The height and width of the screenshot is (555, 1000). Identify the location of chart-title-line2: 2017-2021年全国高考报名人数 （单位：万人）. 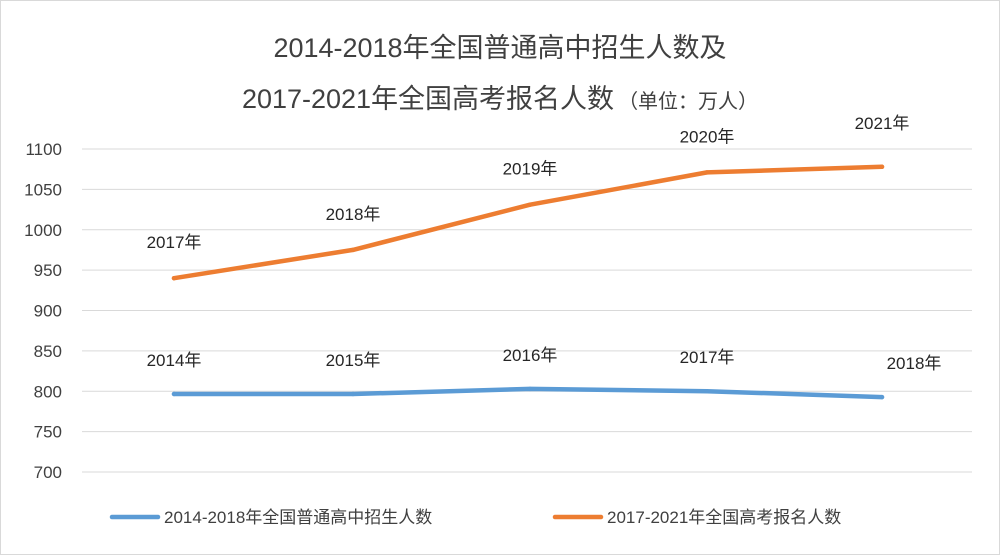
(500, 99).